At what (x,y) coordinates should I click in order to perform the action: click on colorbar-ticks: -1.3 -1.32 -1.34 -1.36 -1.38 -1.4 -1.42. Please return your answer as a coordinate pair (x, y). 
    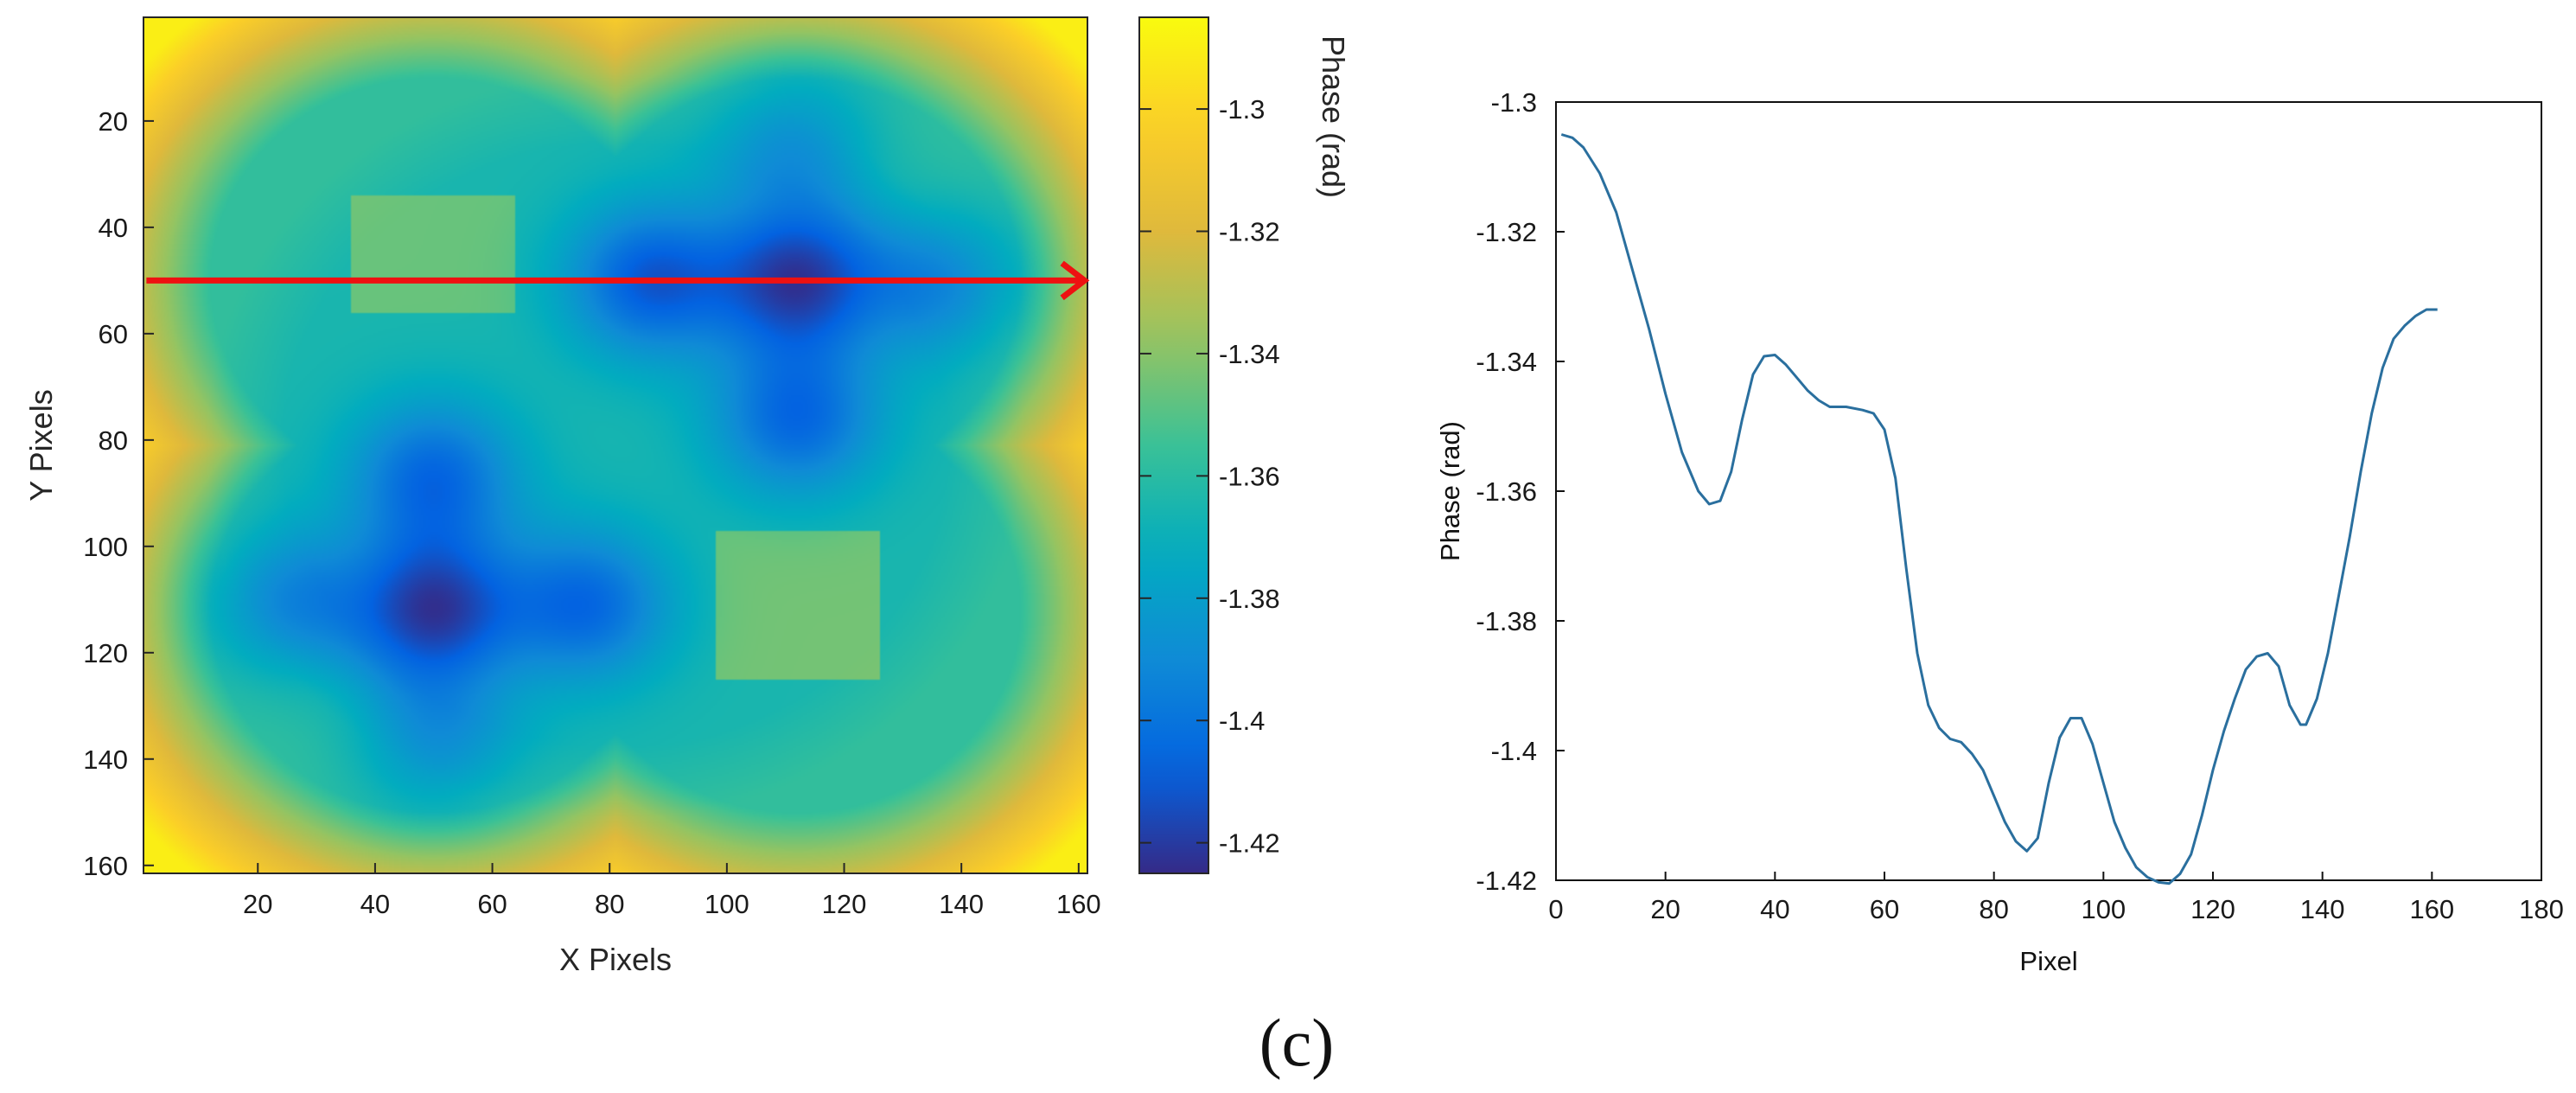
    Looking at the image, I should click on (1209, 476).